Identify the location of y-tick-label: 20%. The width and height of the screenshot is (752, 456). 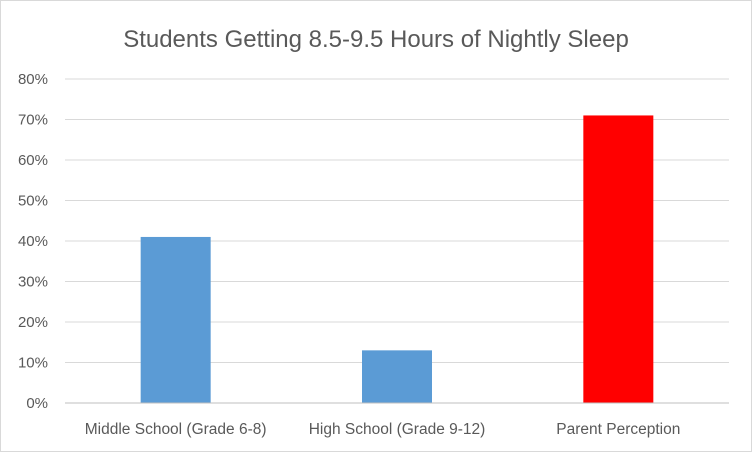
(33, 322).